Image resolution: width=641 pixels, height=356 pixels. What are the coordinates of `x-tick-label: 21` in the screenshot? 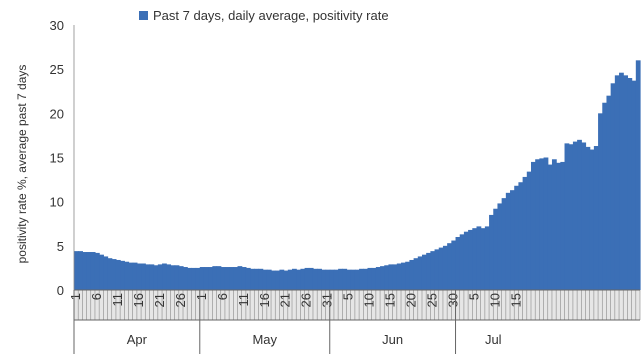 It's located at (285, 300).